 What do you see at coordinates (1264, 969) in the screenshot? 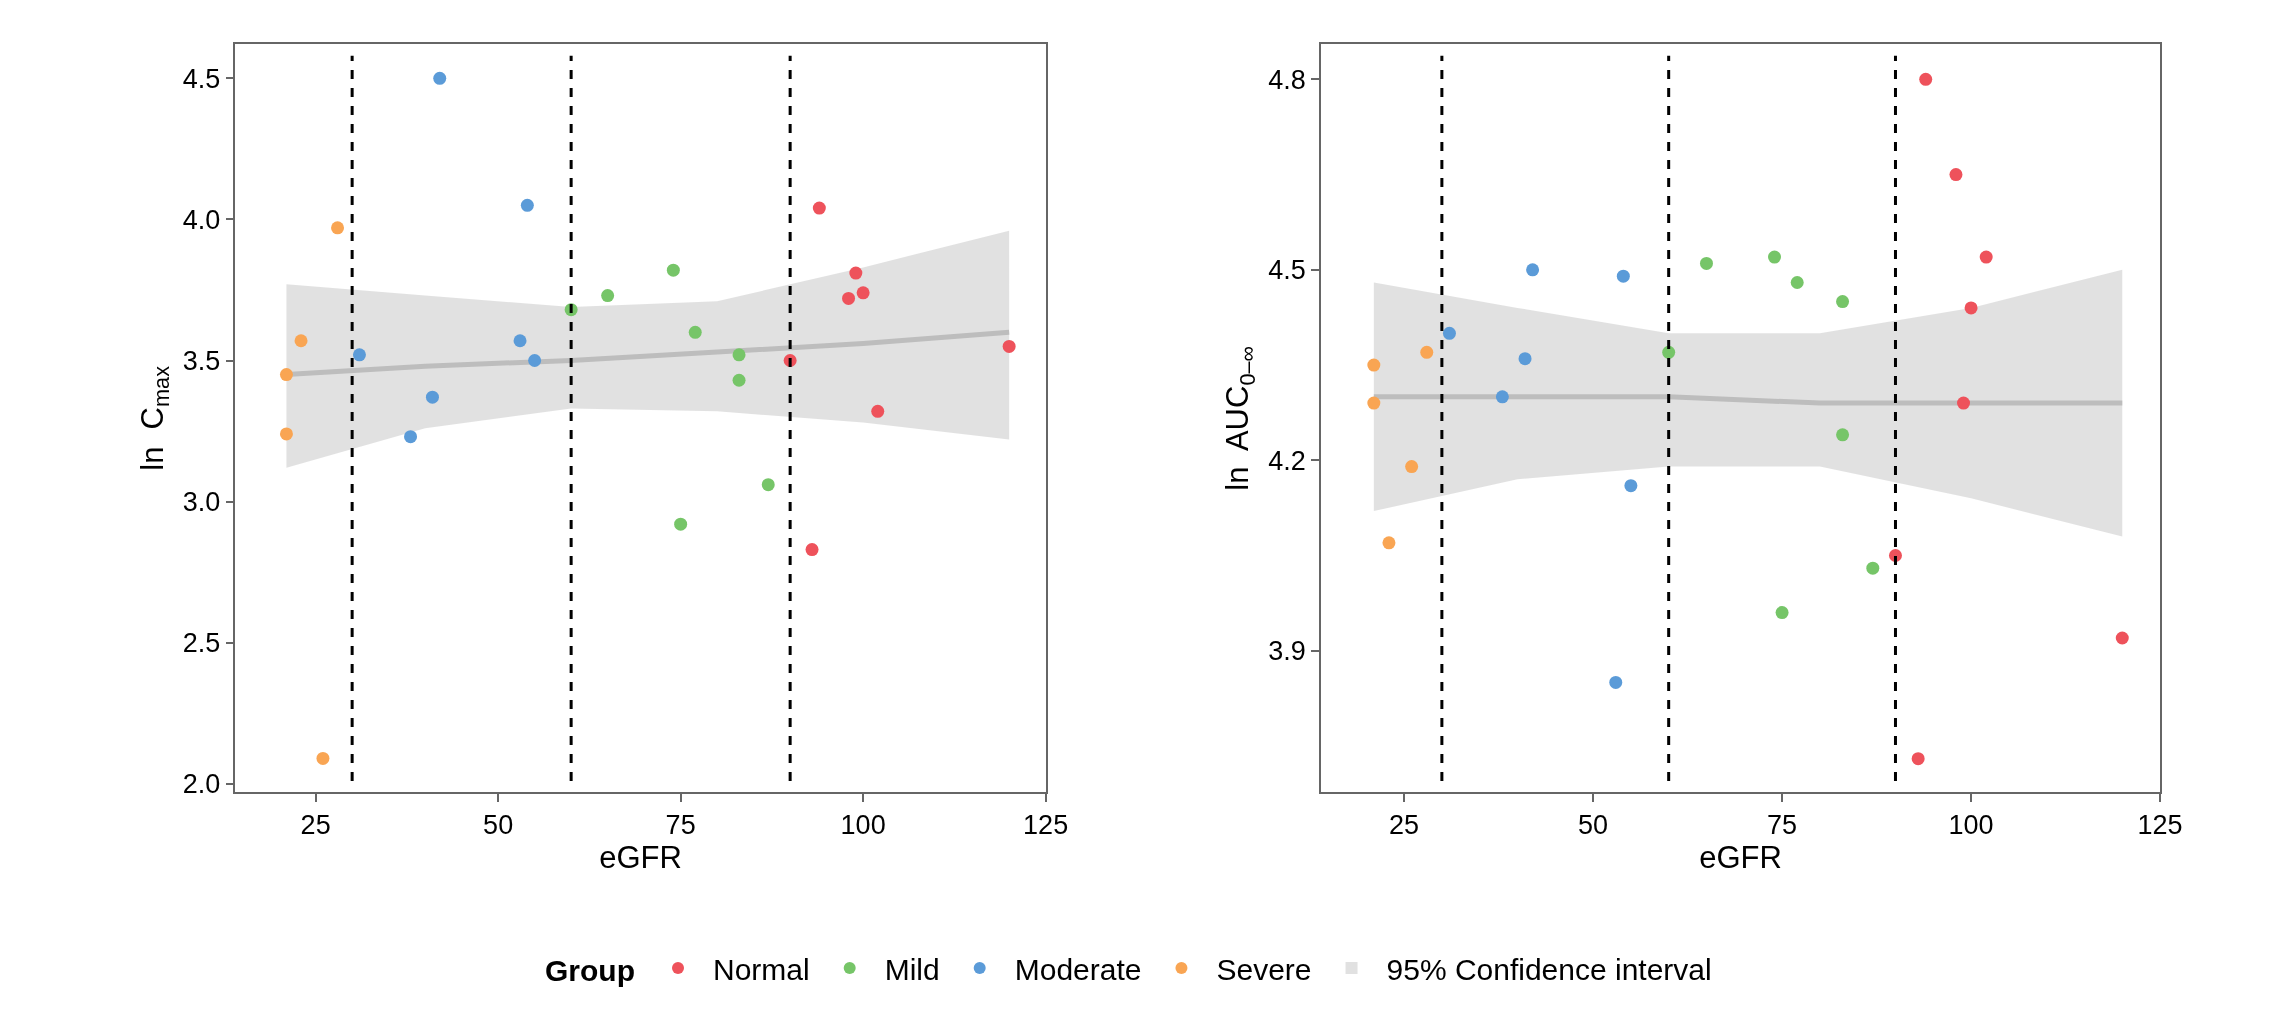
I see `legend-label: Severe` at bounding box center [1264, 969].